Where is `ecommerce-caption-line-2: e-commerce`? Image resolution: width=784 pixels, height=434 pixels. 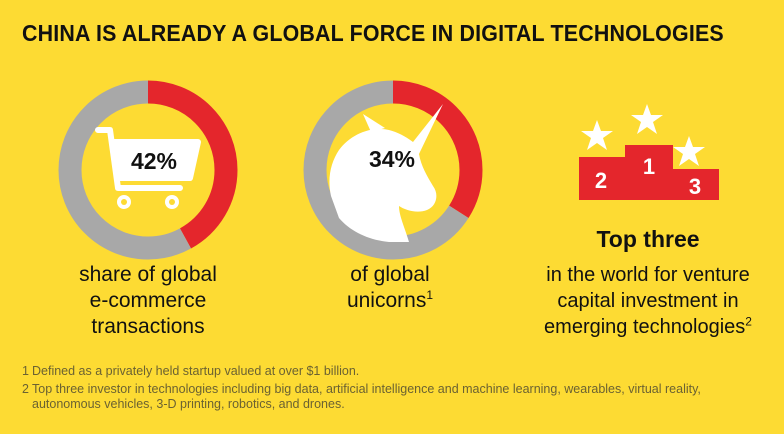 ecommerce-caption-line-2: e-commerce is located at coordinates (148, 300).